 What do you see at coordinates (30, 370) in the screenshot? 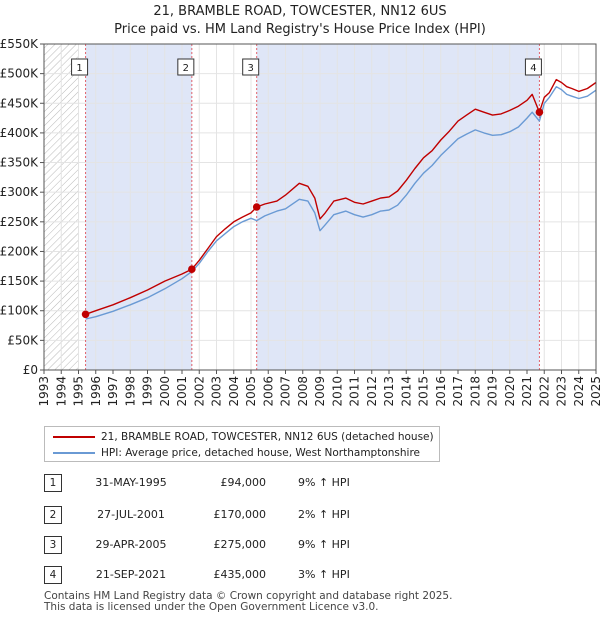
I see `y-tick-label: £0` at bounding box center [30, 370].